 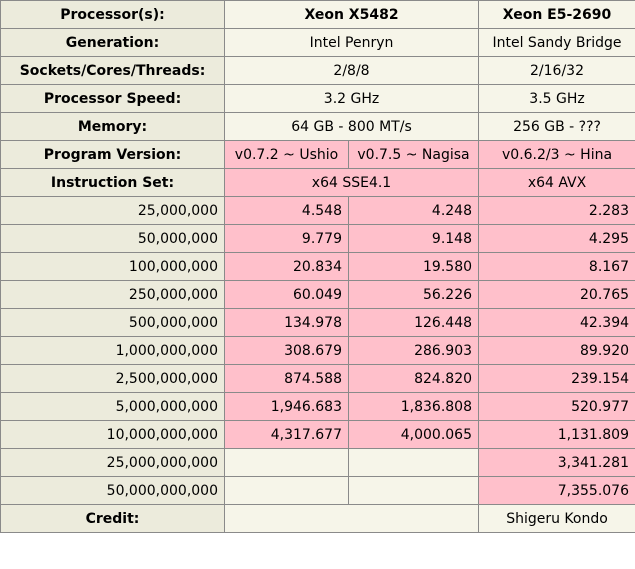 What do you see at coordinates (112, 406) in the screenshot?
I see `digits-label: 5,000,000,000` at bounding box center [112, 406].